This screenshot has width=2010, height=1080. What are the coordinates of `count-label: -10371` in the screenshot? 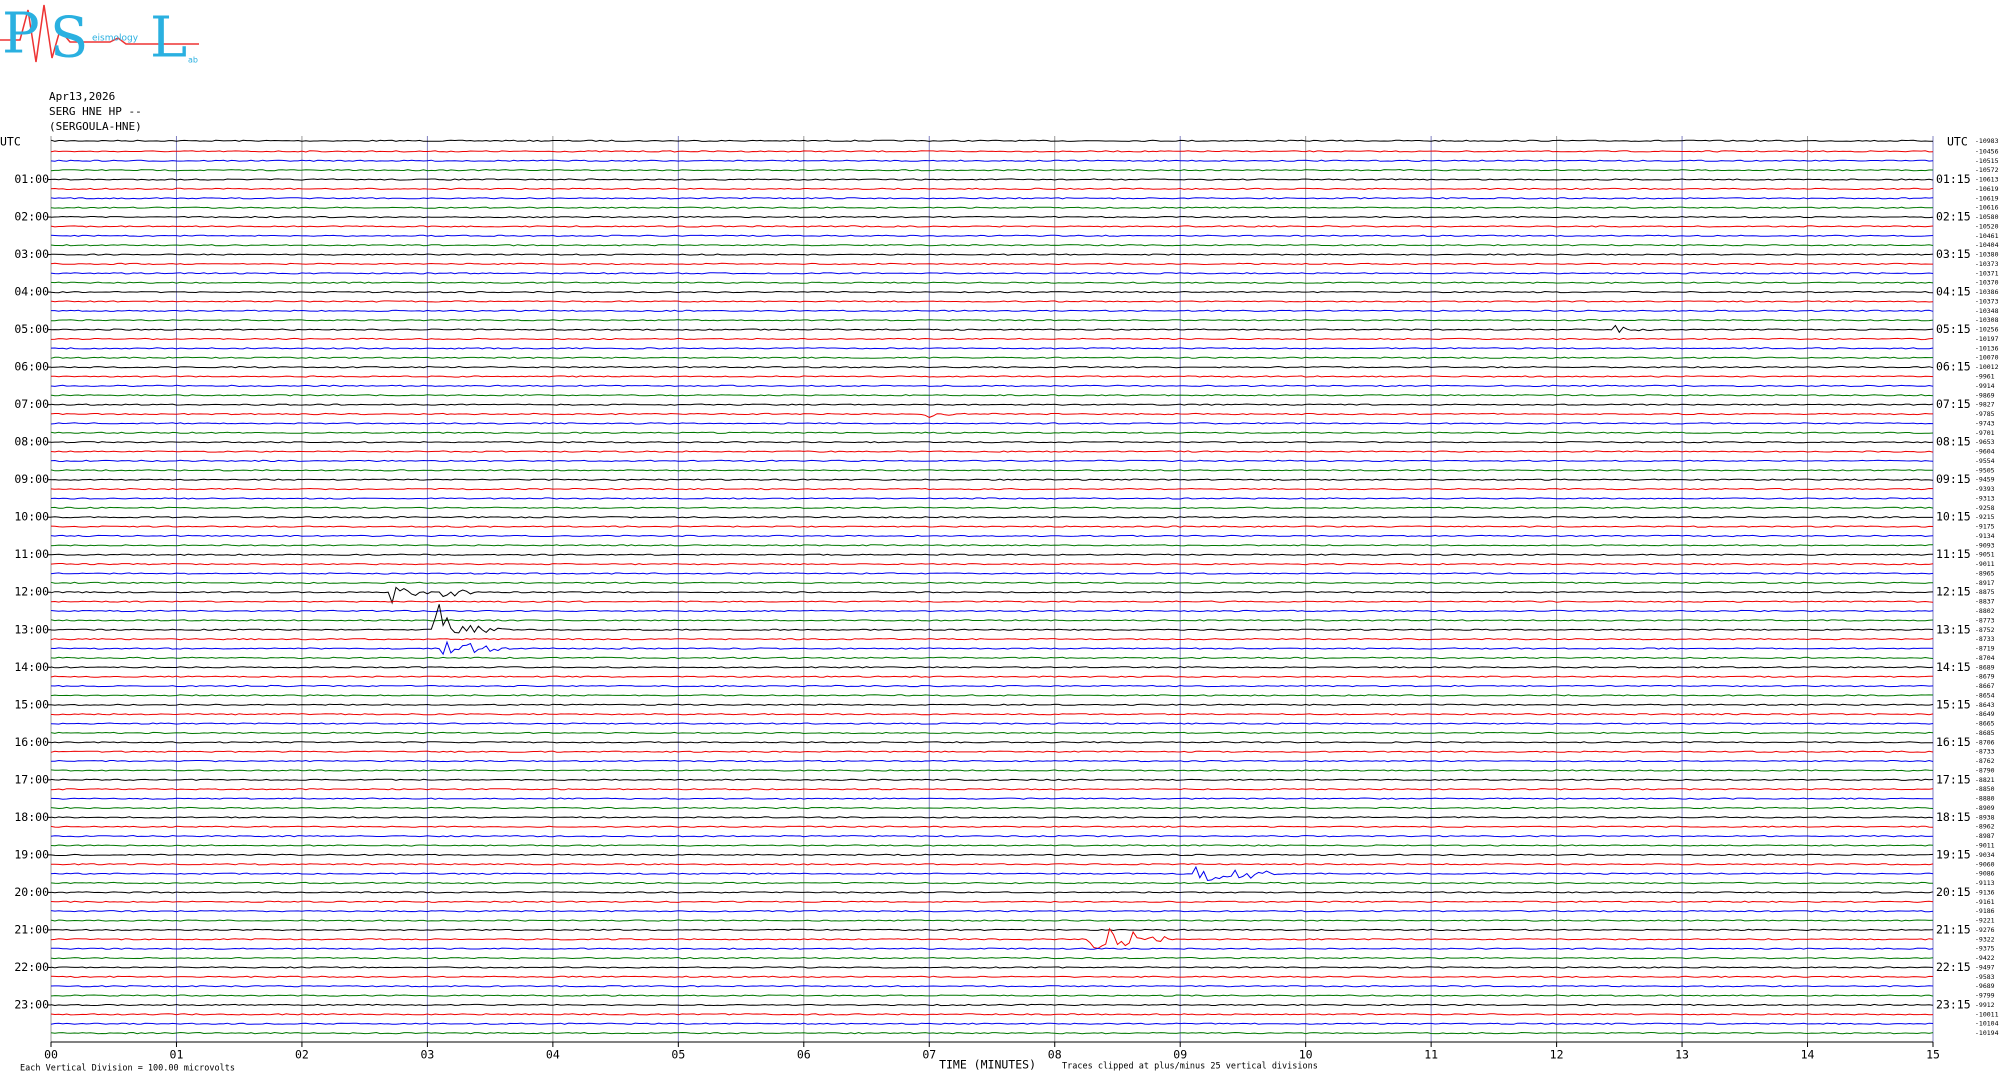 It's located at (1987, 273).